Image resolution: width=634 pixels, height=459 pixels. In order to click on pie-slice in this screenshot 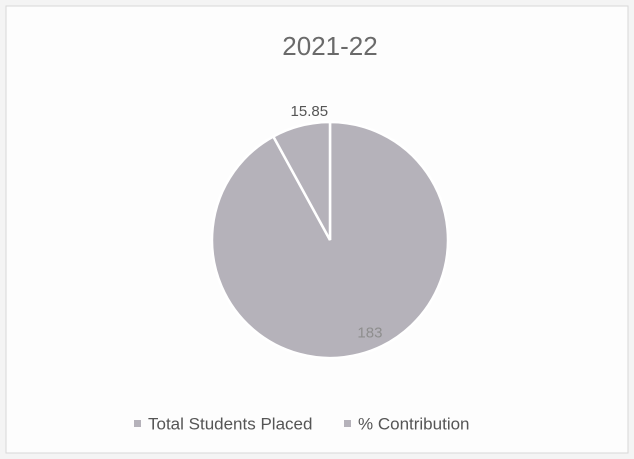, I will do `click(301, 180)`.